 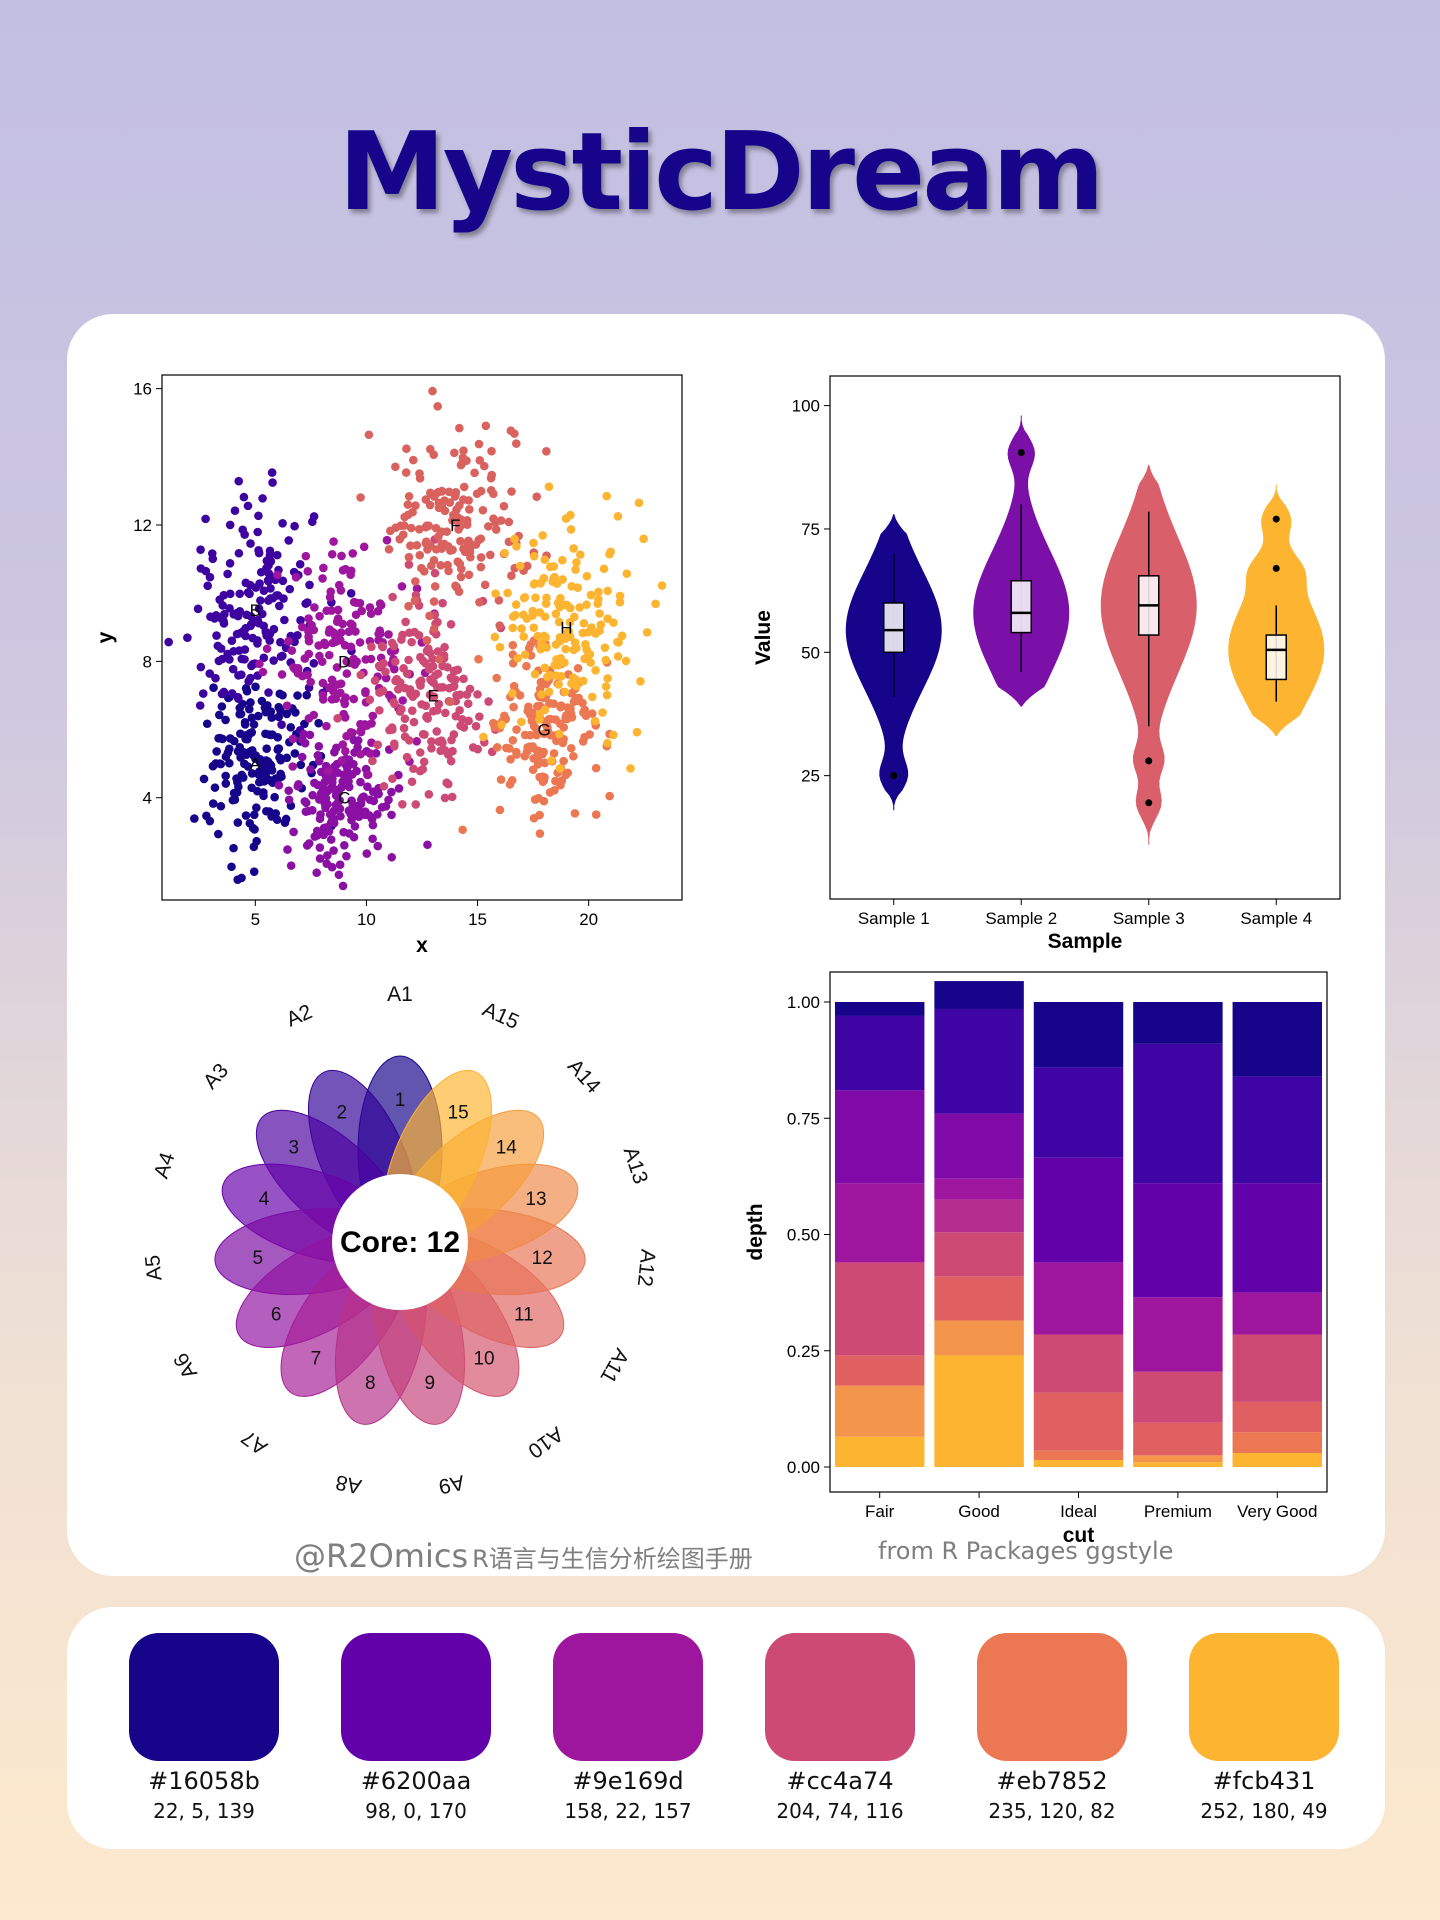 What do you see at coordinates (840, 1728) in the screenshot?
I see `swatch: #cc4a74 204, 74, 116` at bounding box center [840, 1728].